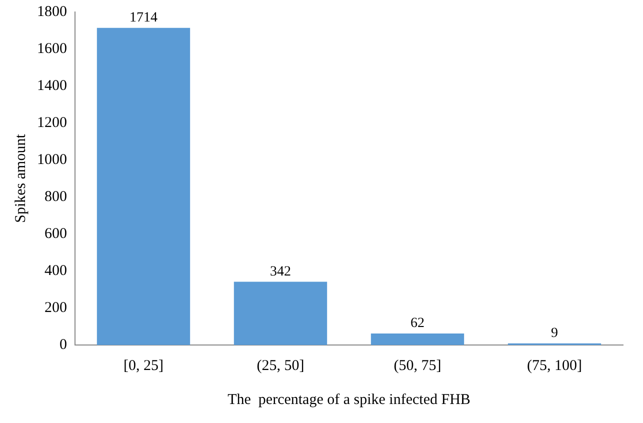 This screenshot has height=423, width=643. What do you see at coordinates (52, 160) in the screenshot?
I see `y-tick-label: 1000` at bounding box center [52, 160].